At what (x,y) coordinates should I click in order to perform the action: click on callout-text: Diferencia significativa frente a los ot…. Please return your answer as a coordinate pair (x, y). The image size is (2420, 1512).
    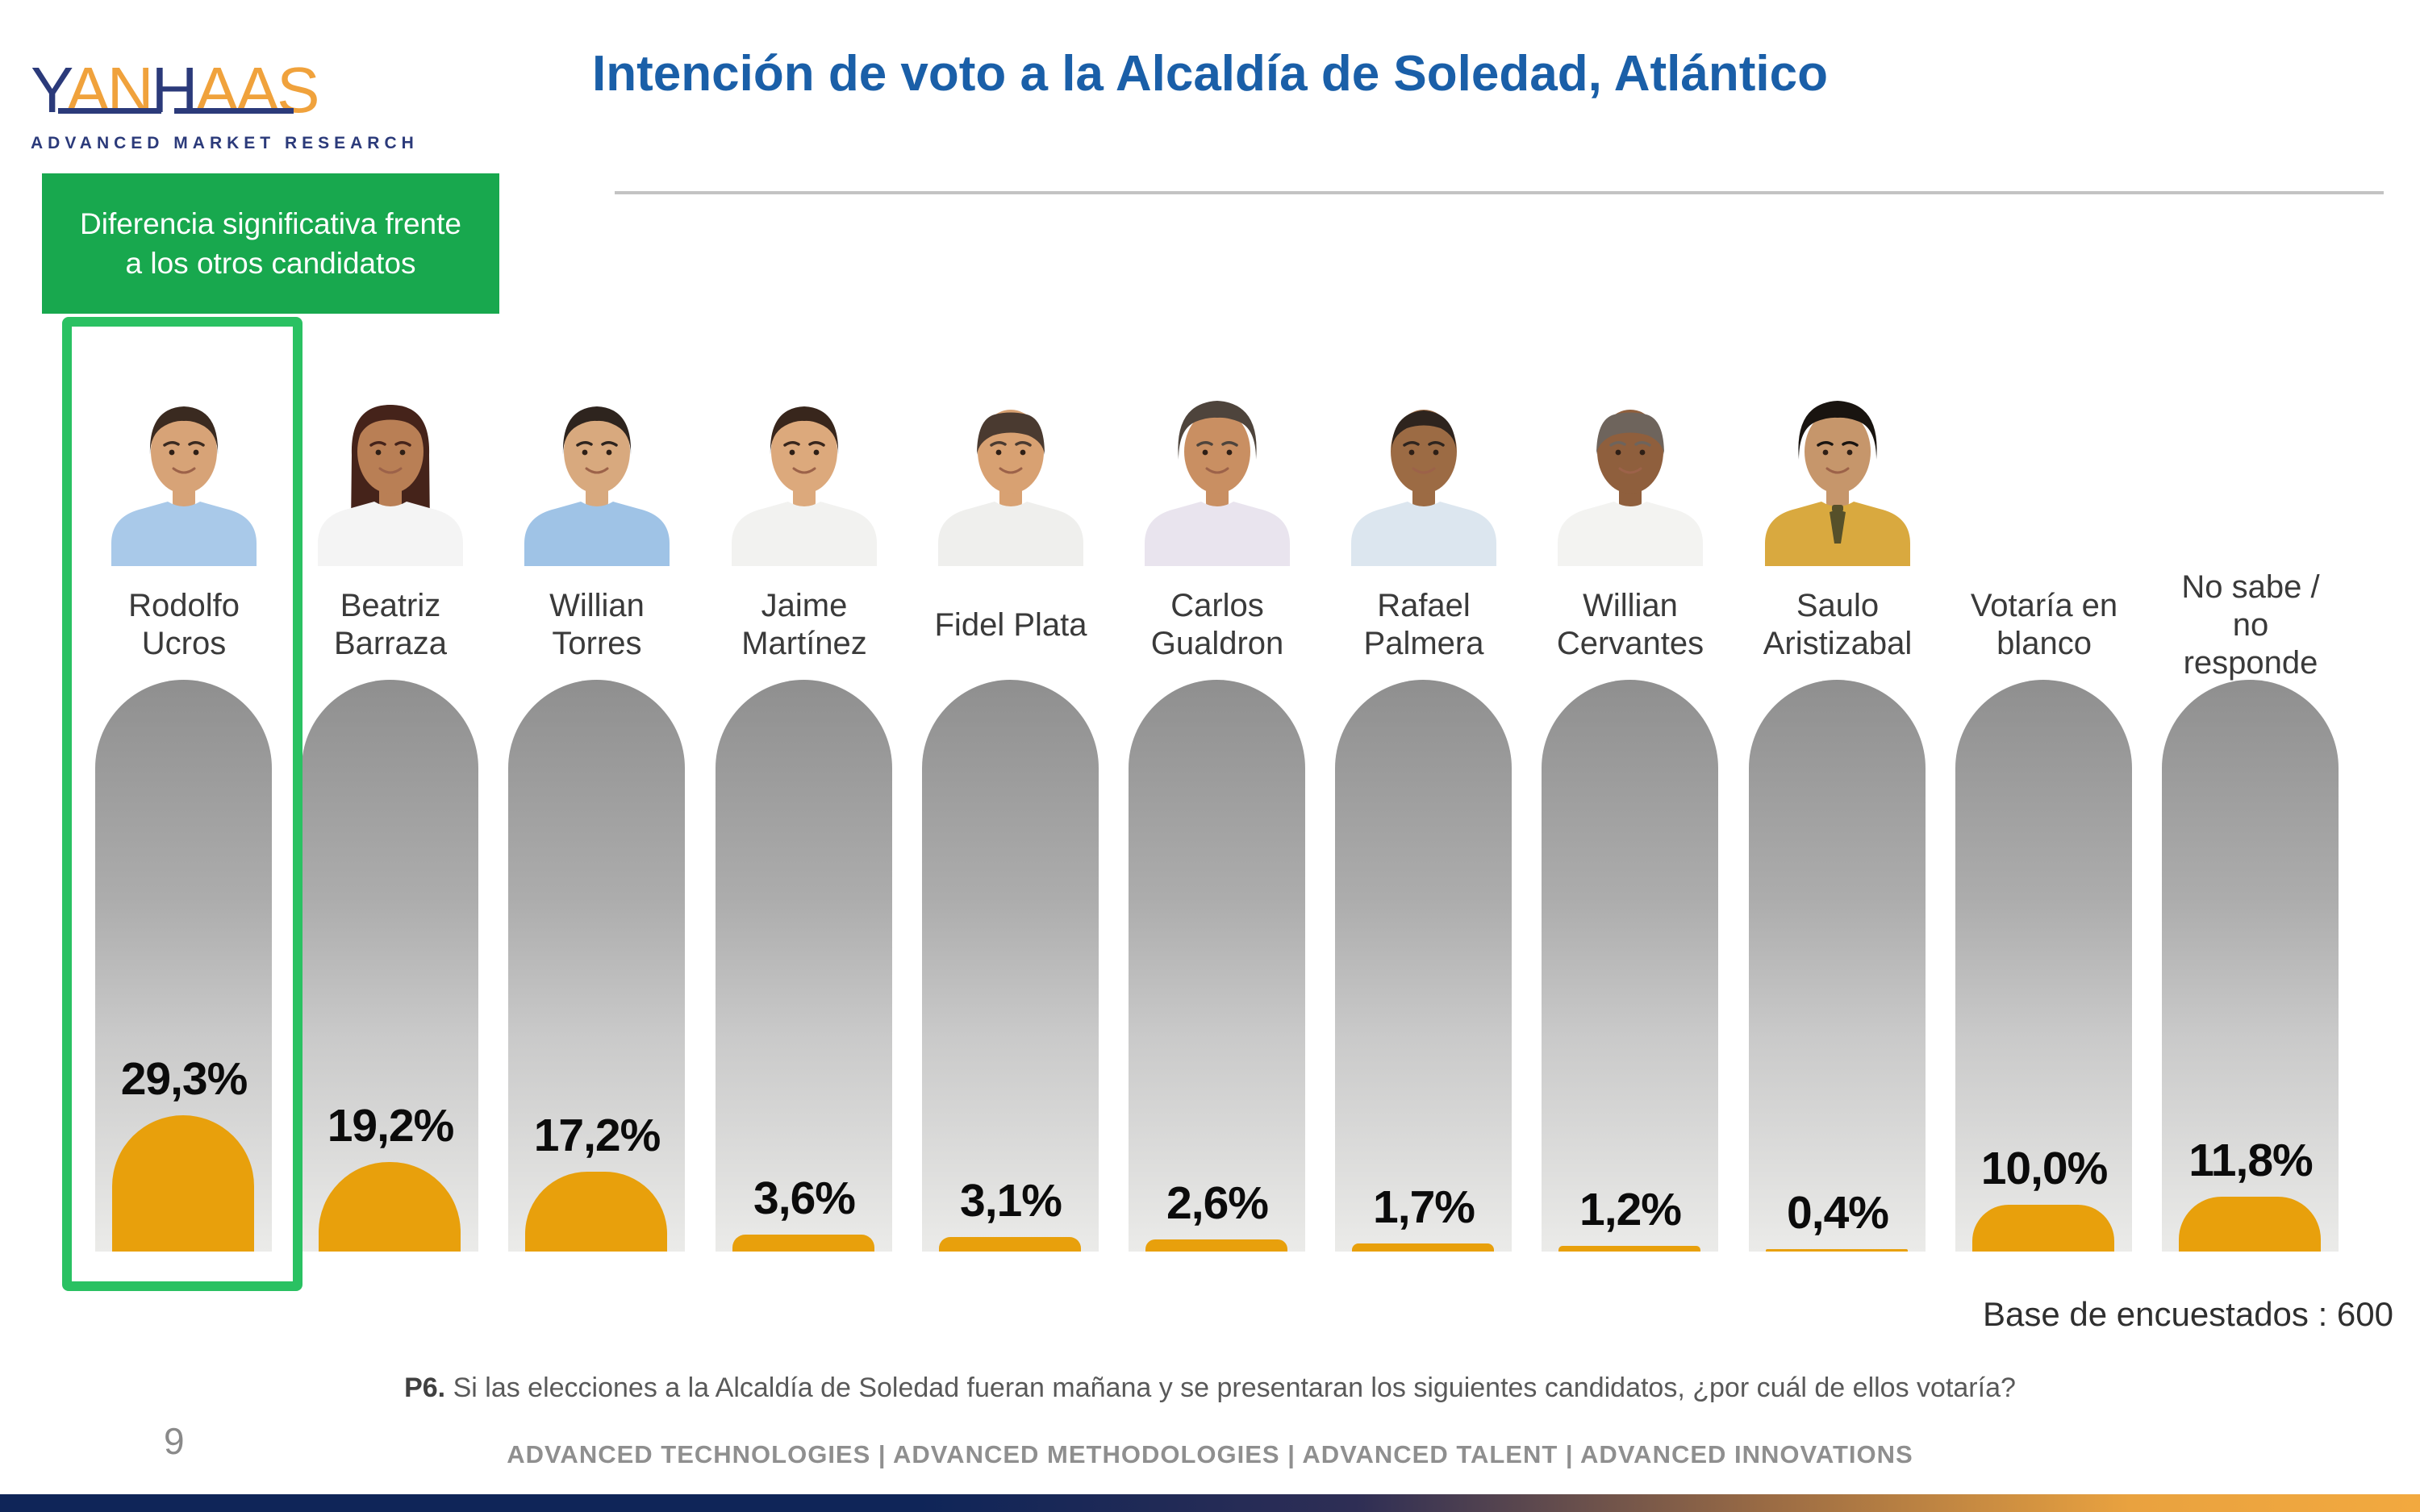
    Looking at the image, I should click on (270, 244).